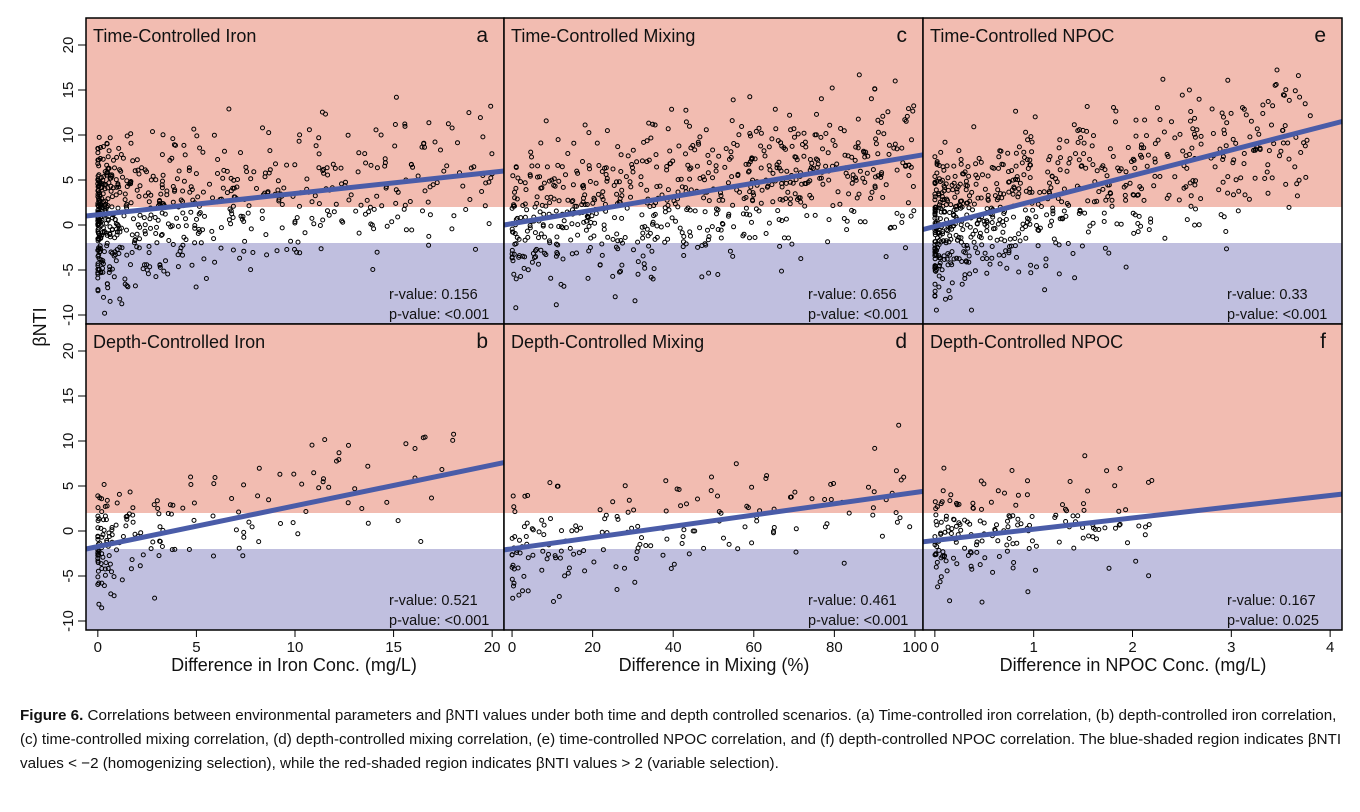  Describe the element at coordinates (1026, 342) in the screenshot. I see `panel-title: Depth-Controlled NPOC` at that location.